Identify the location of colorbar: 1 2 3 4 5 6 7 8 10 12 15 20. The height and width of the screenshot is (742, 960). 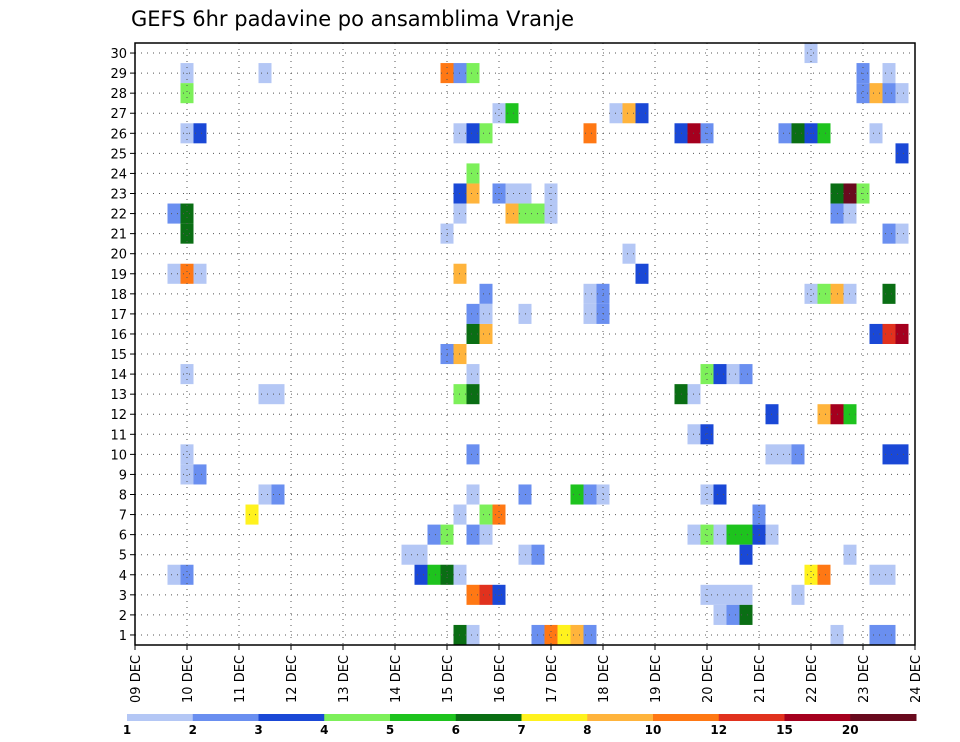
(520, 725).